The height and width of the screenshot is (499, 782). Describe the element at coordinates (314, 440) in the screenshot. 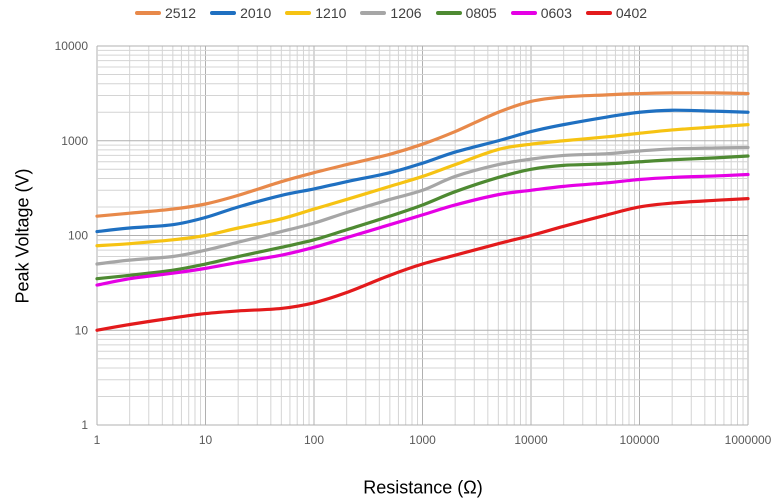

I see `x-tick-label: 100` at that location.